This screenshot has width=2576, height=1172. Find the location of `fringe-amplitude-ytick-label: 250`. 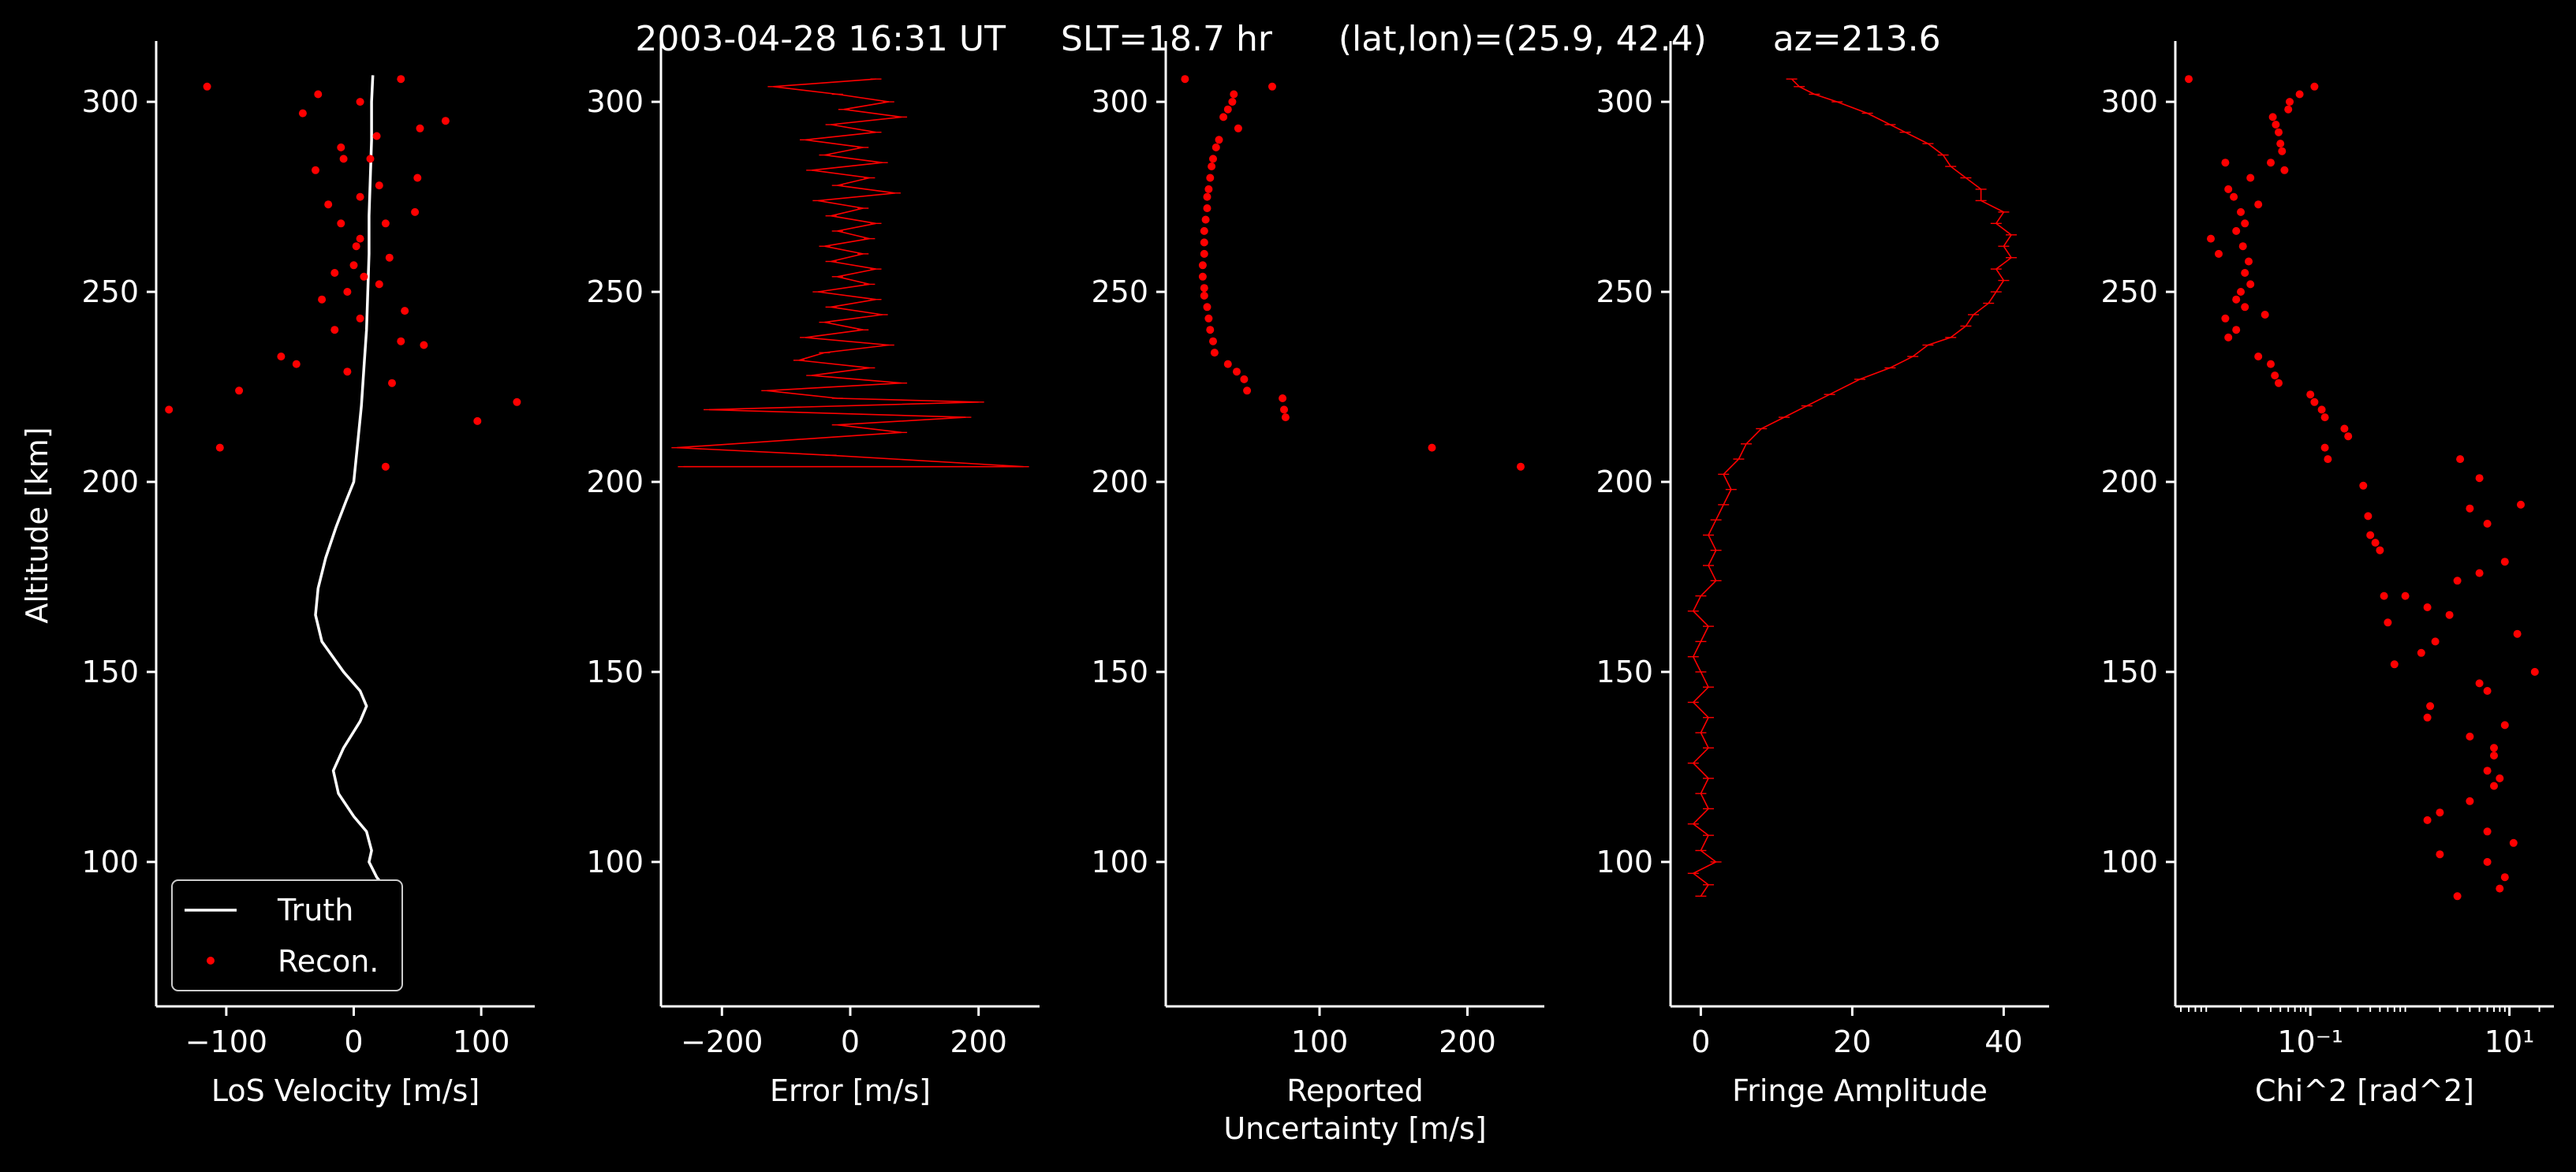

fringe-amplitude-ytick-label: 250 is located at coordinates (1624, 292).